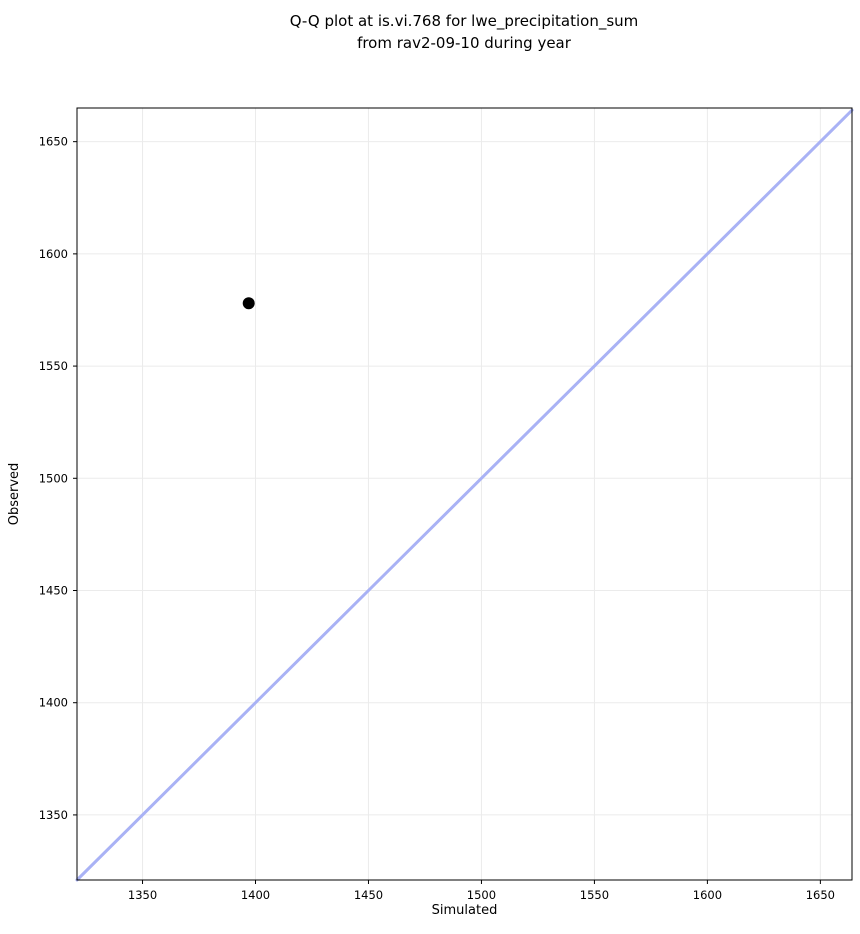  What do you see at coordinates (53, 815) in the screenshot?
I see `y-tick-label: 1350` at bounding box center [53, 815].